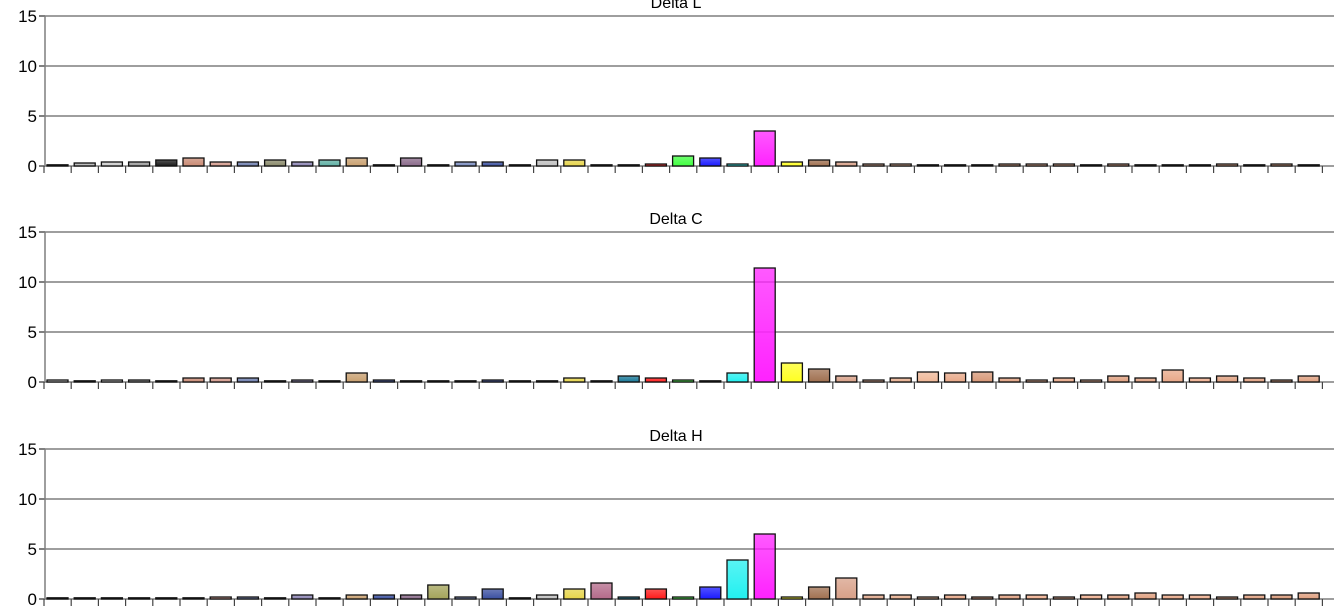  I want to click on chart-title: Delta C, so click(675, 219).